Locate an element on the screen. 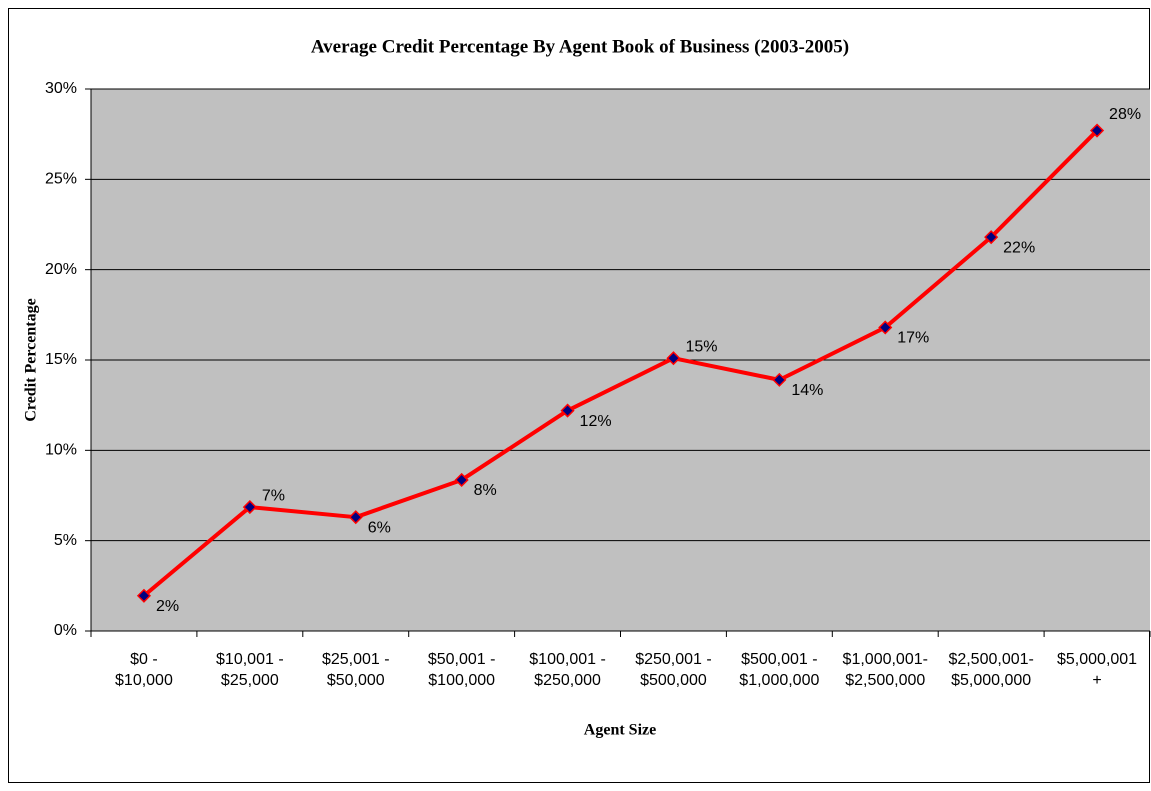 The height and width of the screenshot is (791, 1151). x-tick-label-line: $5,000,001 is located at coordinates (1097, 659).